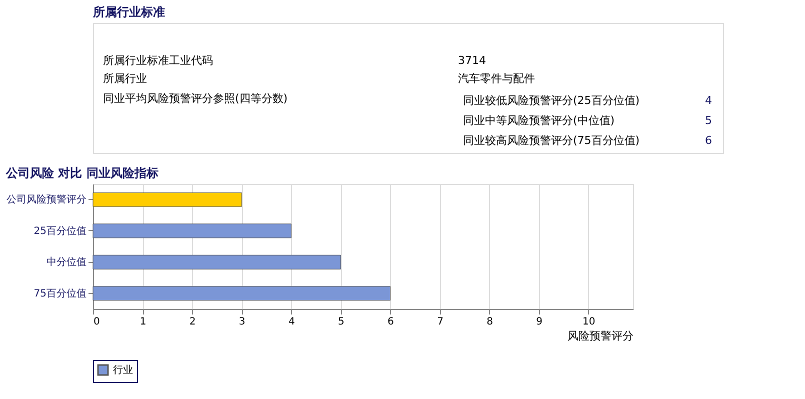 This screenshot has width=805, height=399. What do you see at coordinates (143, 322) in the screenshot?
I see `x-tick-label: 1` at bounding box center [143, 322].